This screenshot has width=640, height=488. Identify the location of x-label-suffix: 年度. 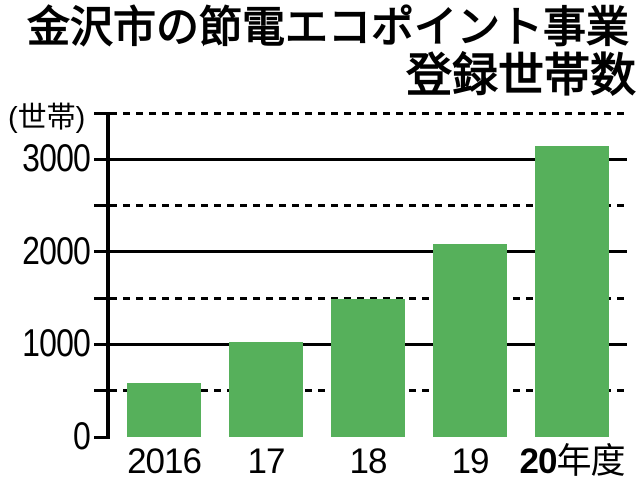
(590, 461).